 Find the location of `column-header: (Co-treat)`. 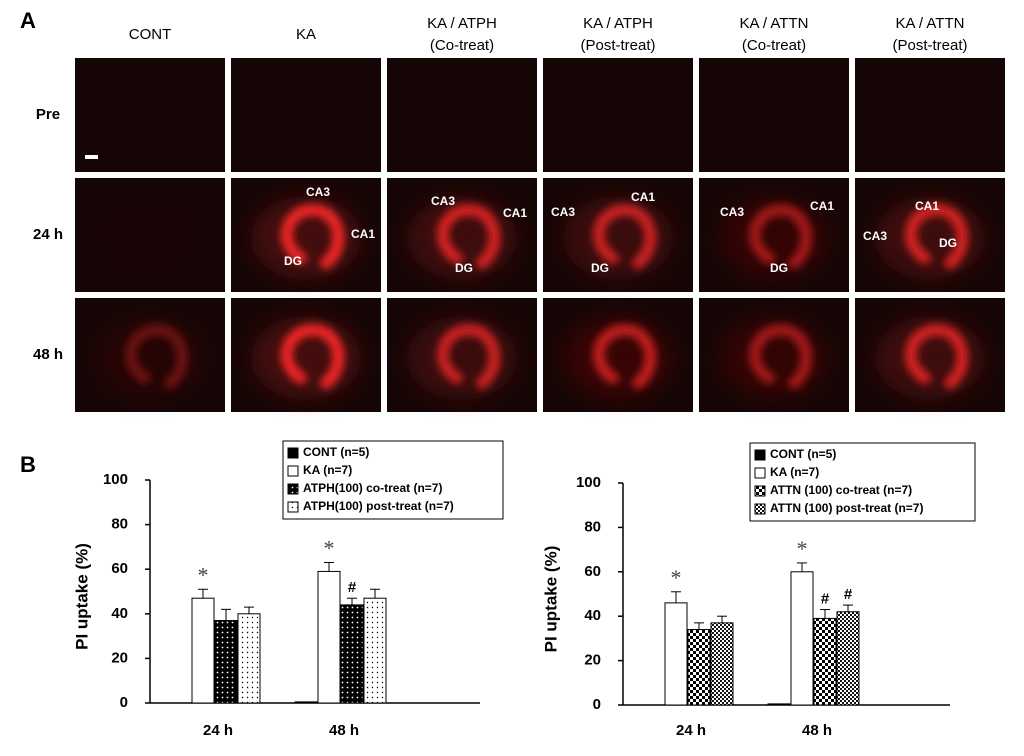

column-header: (Co-treat) is located at coordinates (462, 45).